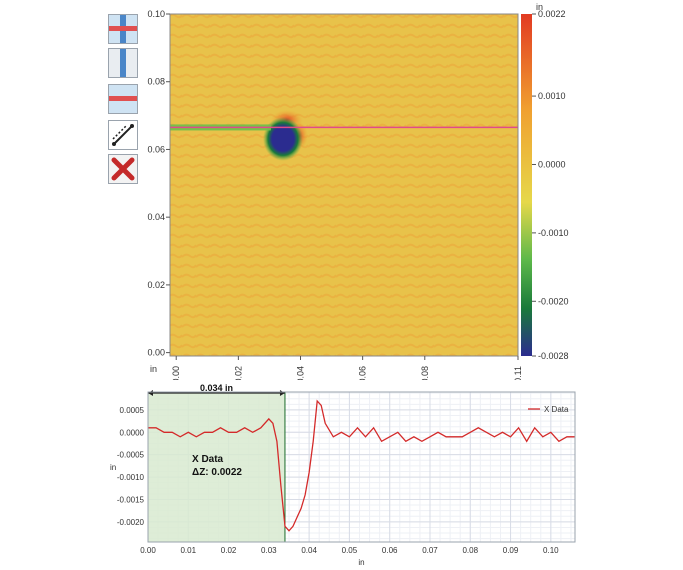 This screenshot has width=683, height=570. Describe the element at coordinates (156, 149) in the screenshot. I see `heatmap-y-tick-label: 0.06` at that location.